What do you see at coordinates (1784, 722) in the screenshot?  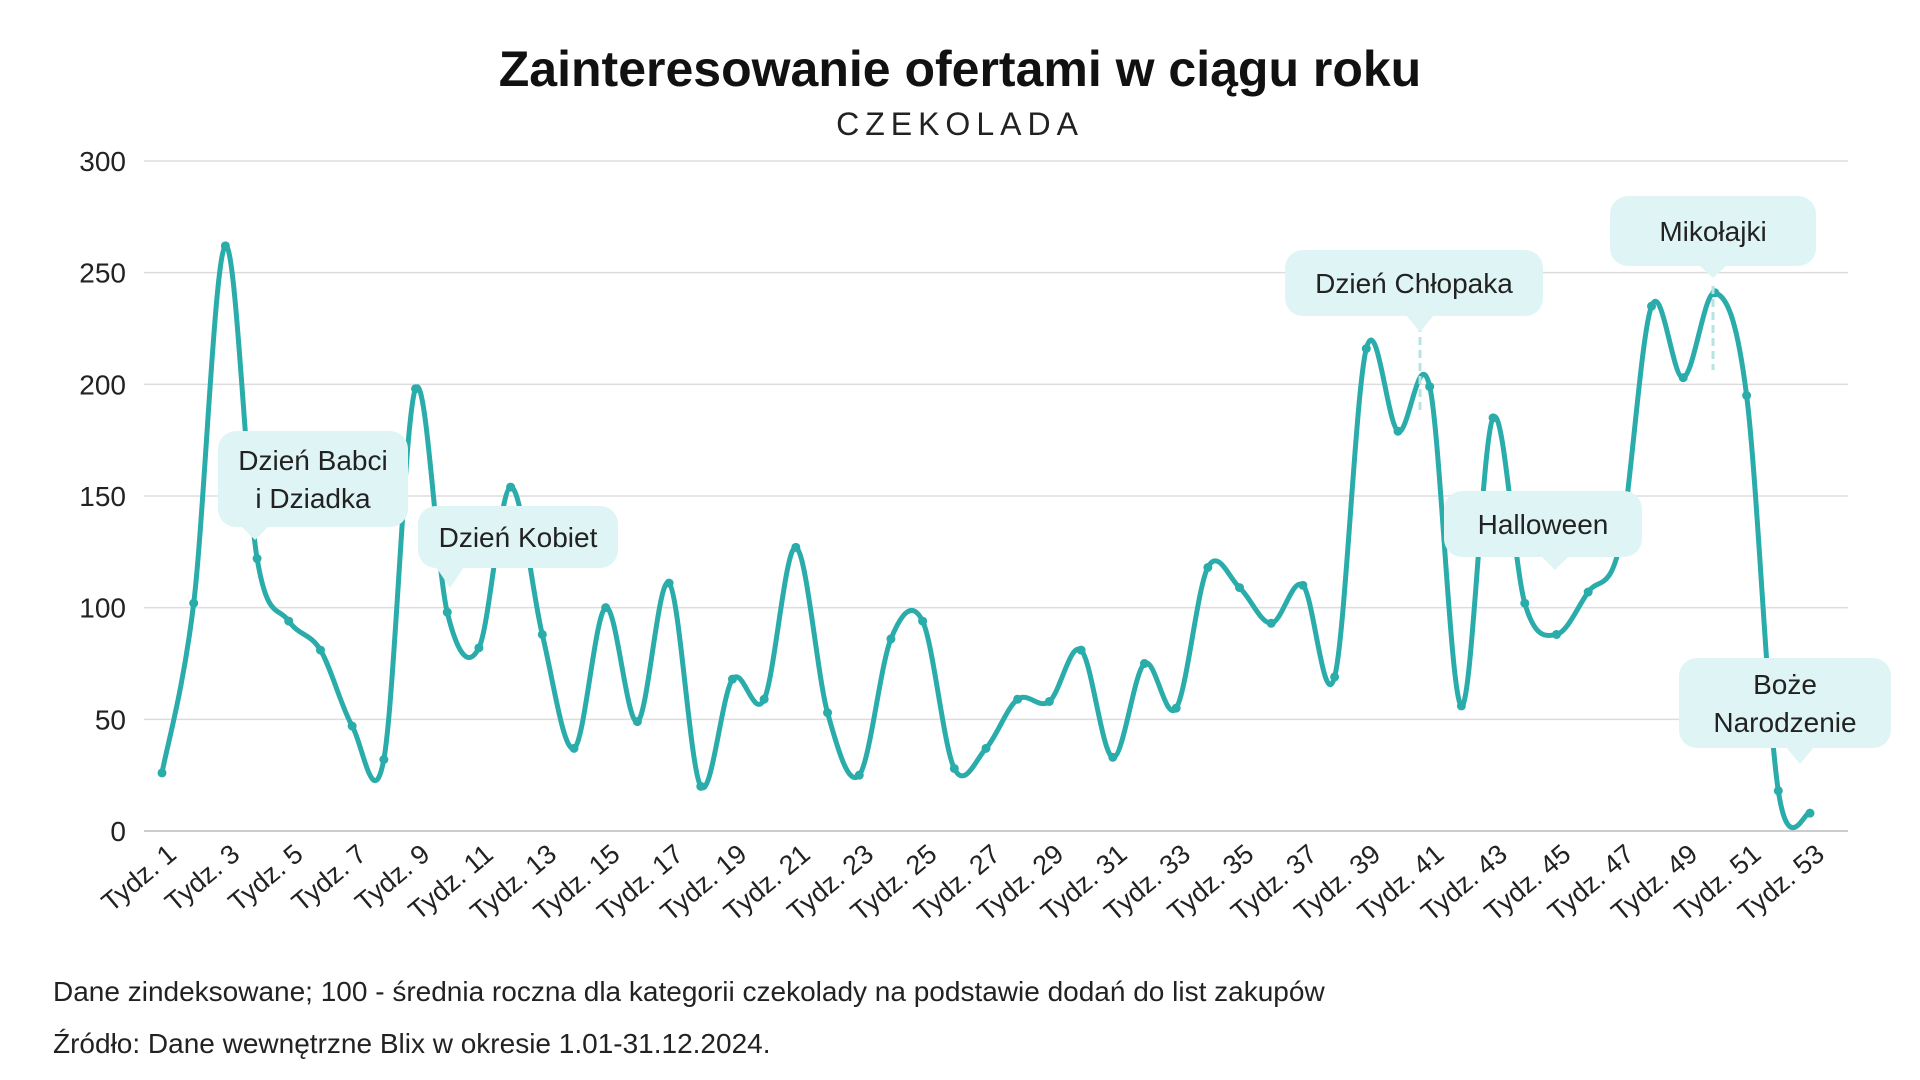 I see `annotation-label: Narodzenie` at bounding box center [1784, 722].